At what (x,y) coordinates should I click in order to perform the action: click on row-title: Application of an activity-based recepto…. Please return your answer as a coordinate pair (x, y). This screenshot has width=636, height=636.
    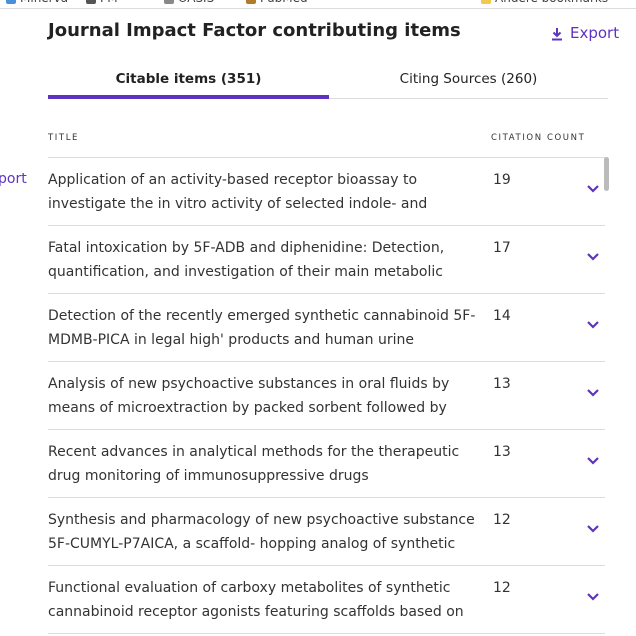
    Looking at the image, I should click on (233, 180).